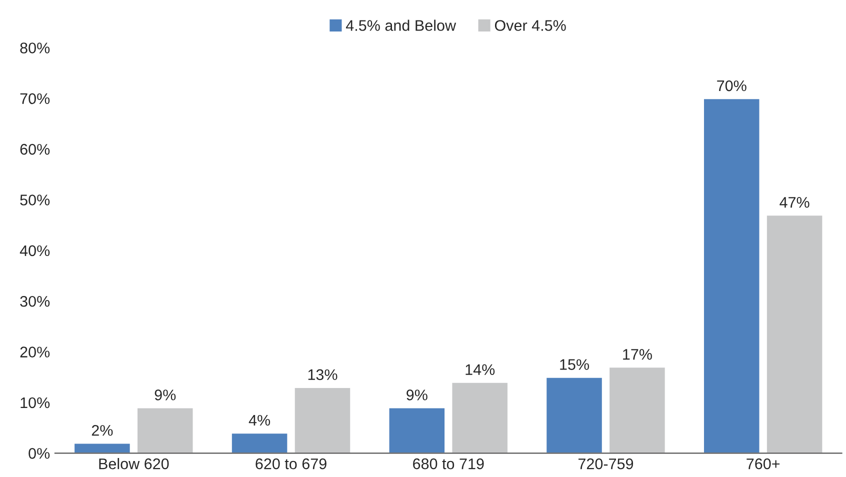  I want to click on text: 13%, so click(323, 374).